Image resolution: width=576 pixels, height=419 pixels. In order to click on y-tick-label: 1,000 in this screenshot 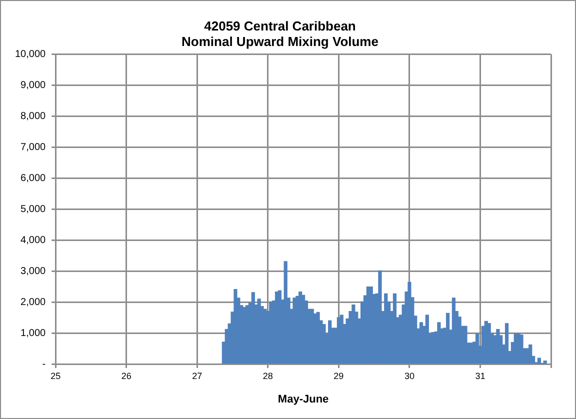, I will do `click(33, 333)`.